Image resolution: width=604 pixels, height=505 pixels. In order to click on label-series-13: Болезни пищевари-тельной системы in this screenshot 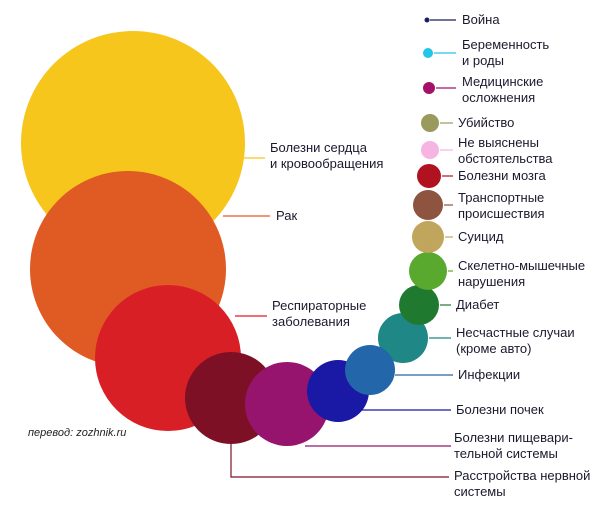, I will do `click(513, 445)`.